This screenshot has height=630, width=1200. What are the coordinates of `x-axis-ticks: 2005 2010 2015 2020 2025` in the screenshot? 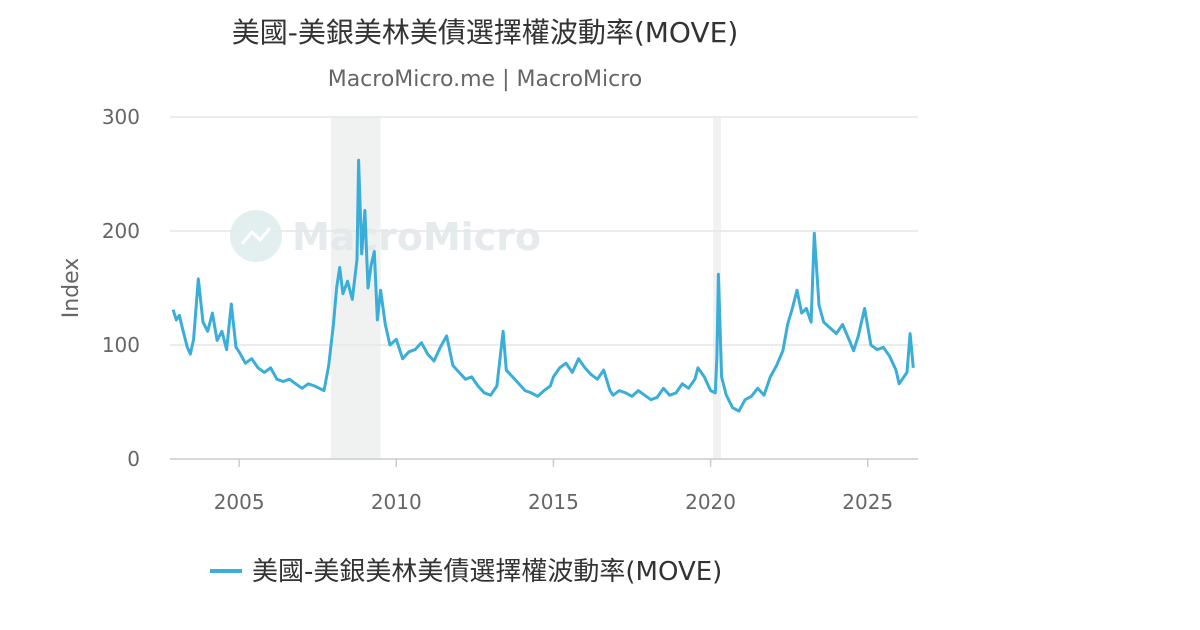 It's located at (553, 486).